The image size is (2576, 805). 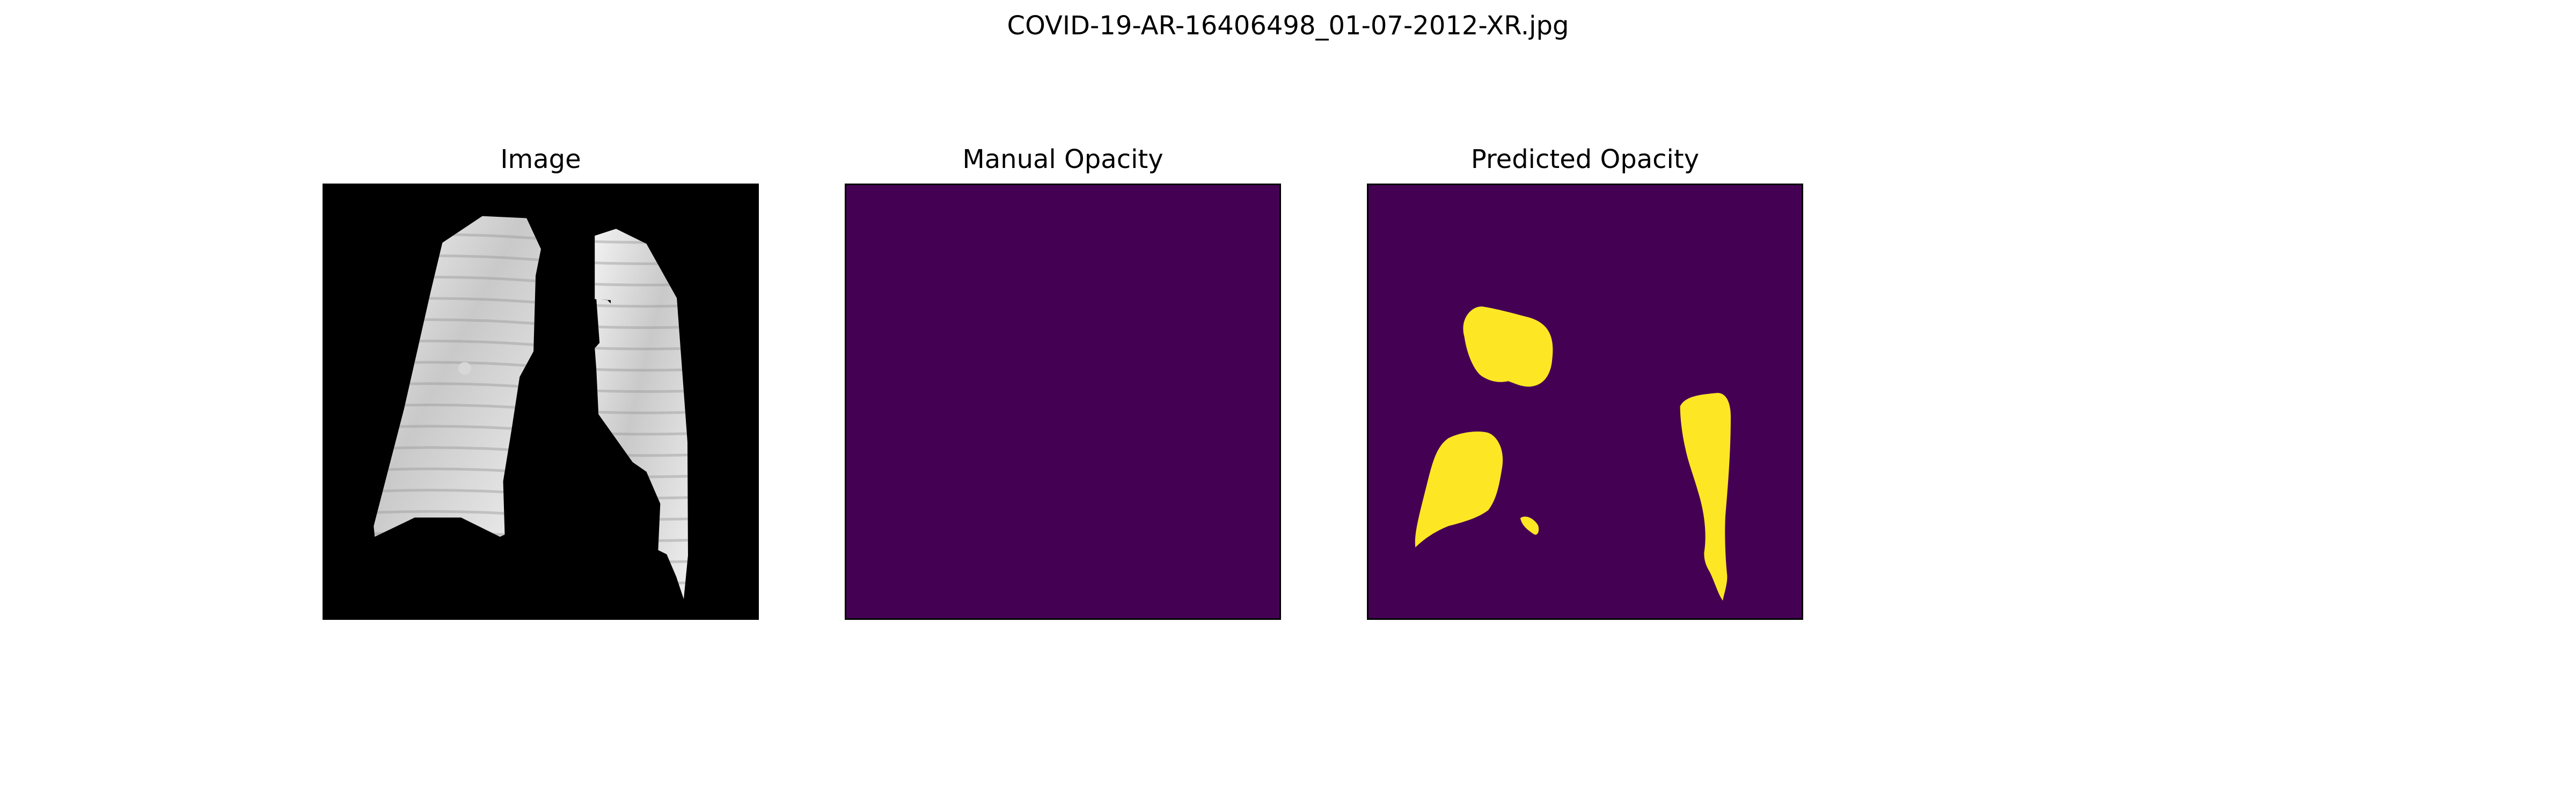 I want to click on predicted-opacity-mask, so click(x=1585, y=401).